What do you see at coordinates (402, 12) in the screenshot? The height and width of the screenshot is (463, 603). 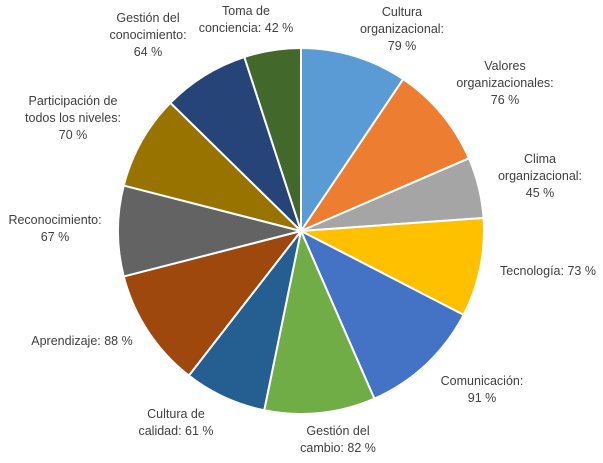 I see `data-label-line: Cultura` at bounding box center [402, 12].